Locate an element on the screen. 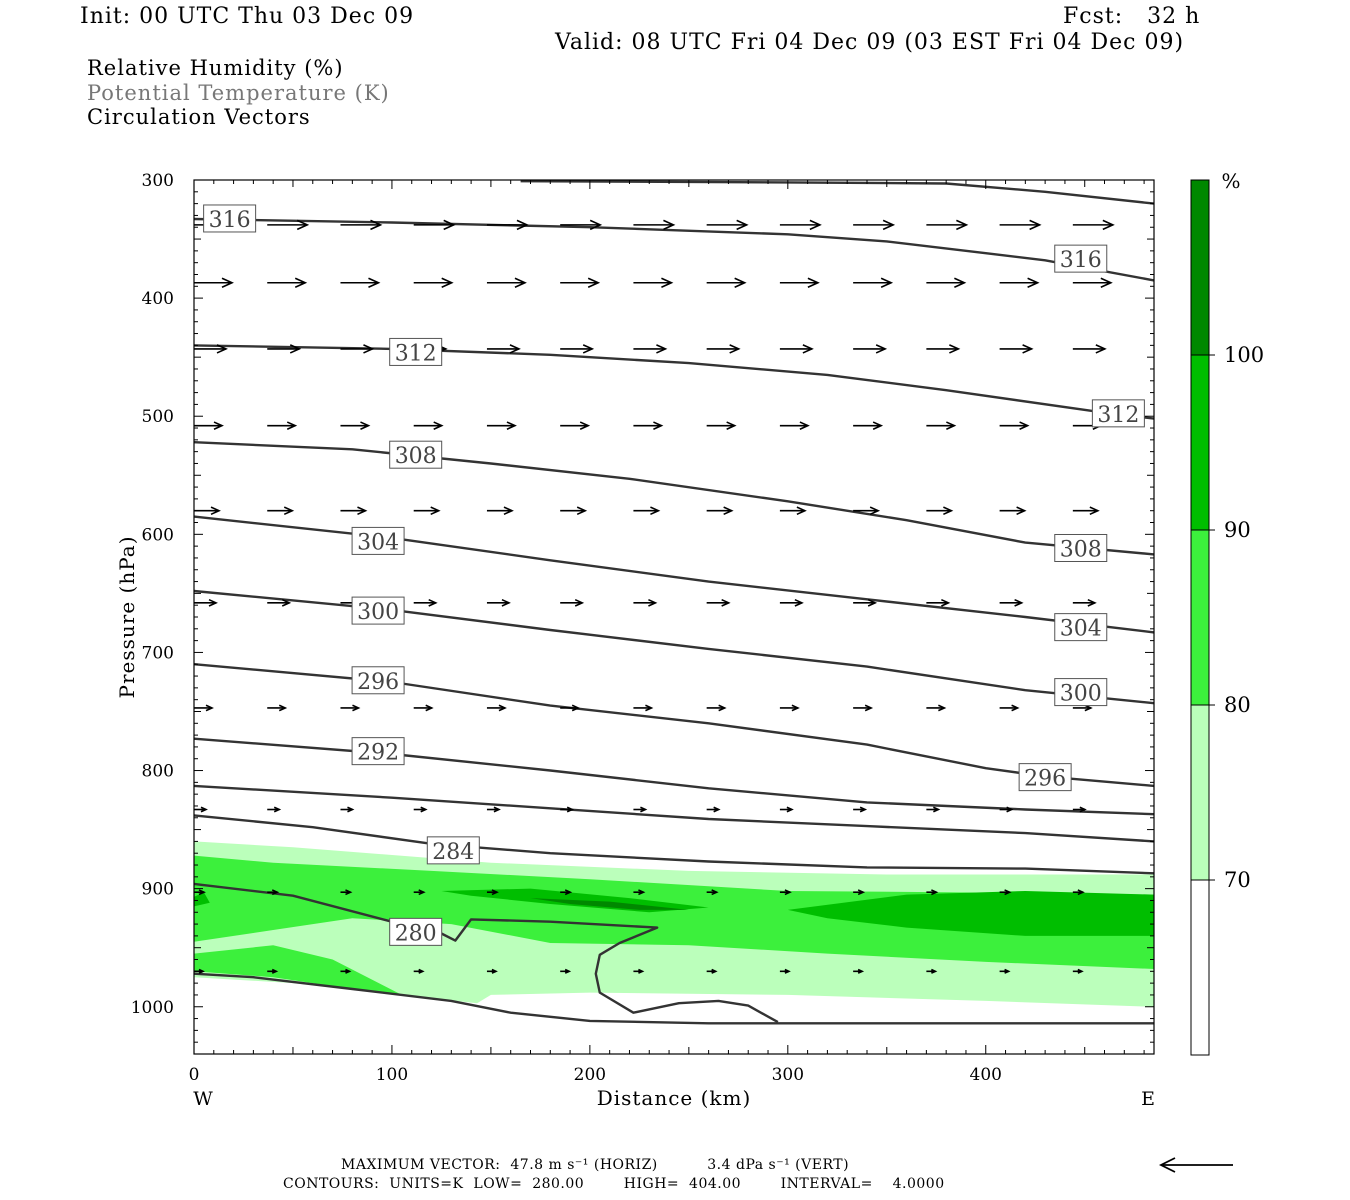 The image size is (1350, 1200). x-tick-label: 0 is located at coordinates (194, 1075).